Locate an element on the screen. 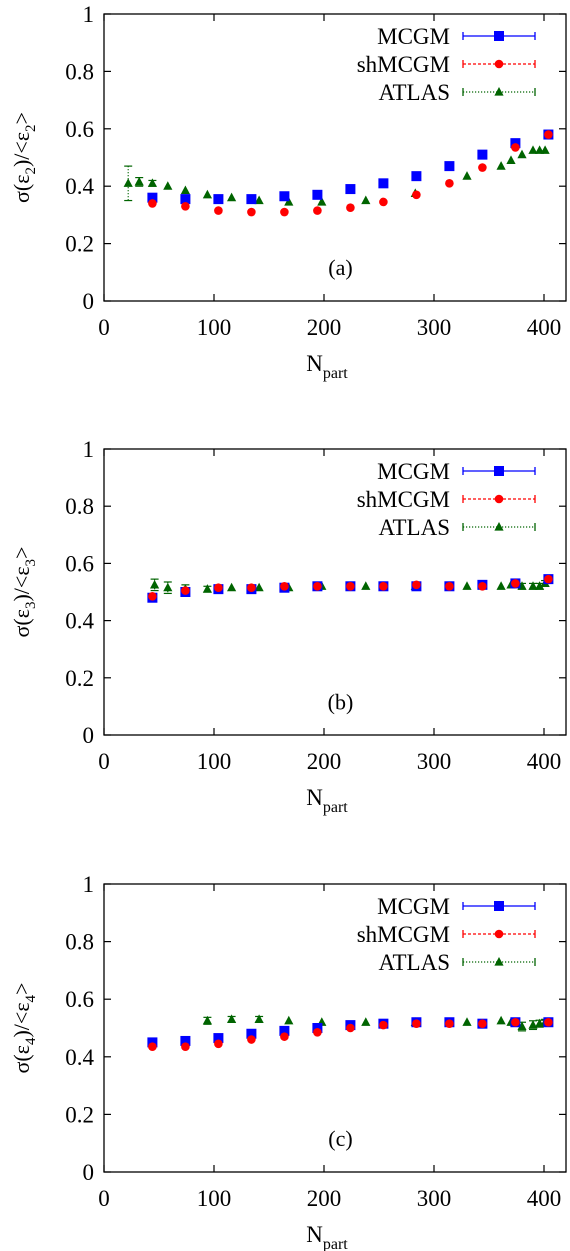 Image resolution: width=570 pixels, height=1251 pixels. y-axis-label-part: σ(ε is located at coordinates (21, 623).